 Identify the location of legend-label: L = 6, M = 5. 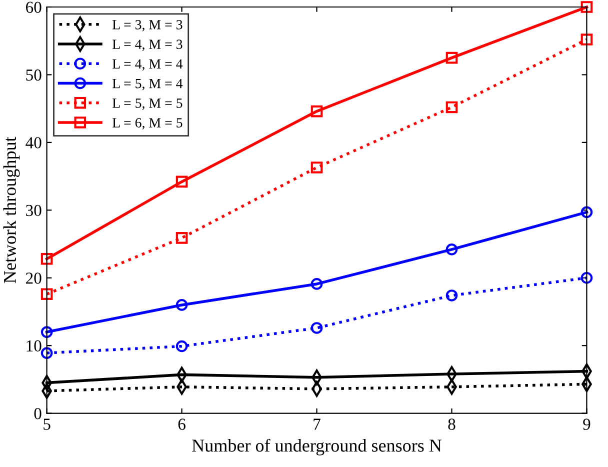
(147, 124).